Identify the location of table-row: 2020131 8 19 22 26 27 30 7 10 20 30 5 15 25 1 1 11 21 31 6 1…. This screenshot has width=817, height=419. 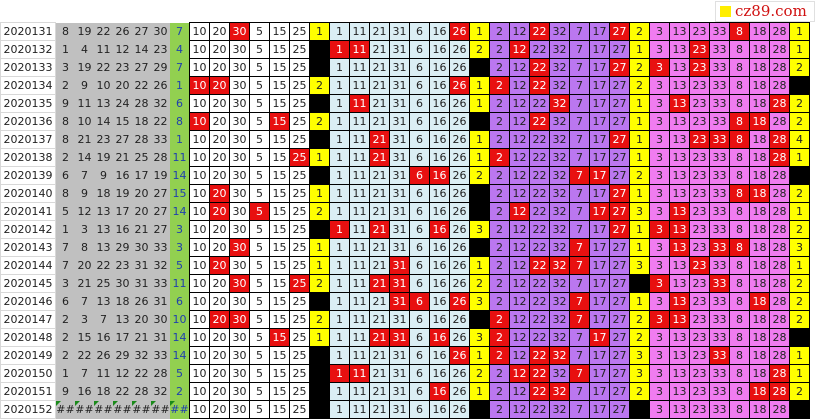
(405, 31).